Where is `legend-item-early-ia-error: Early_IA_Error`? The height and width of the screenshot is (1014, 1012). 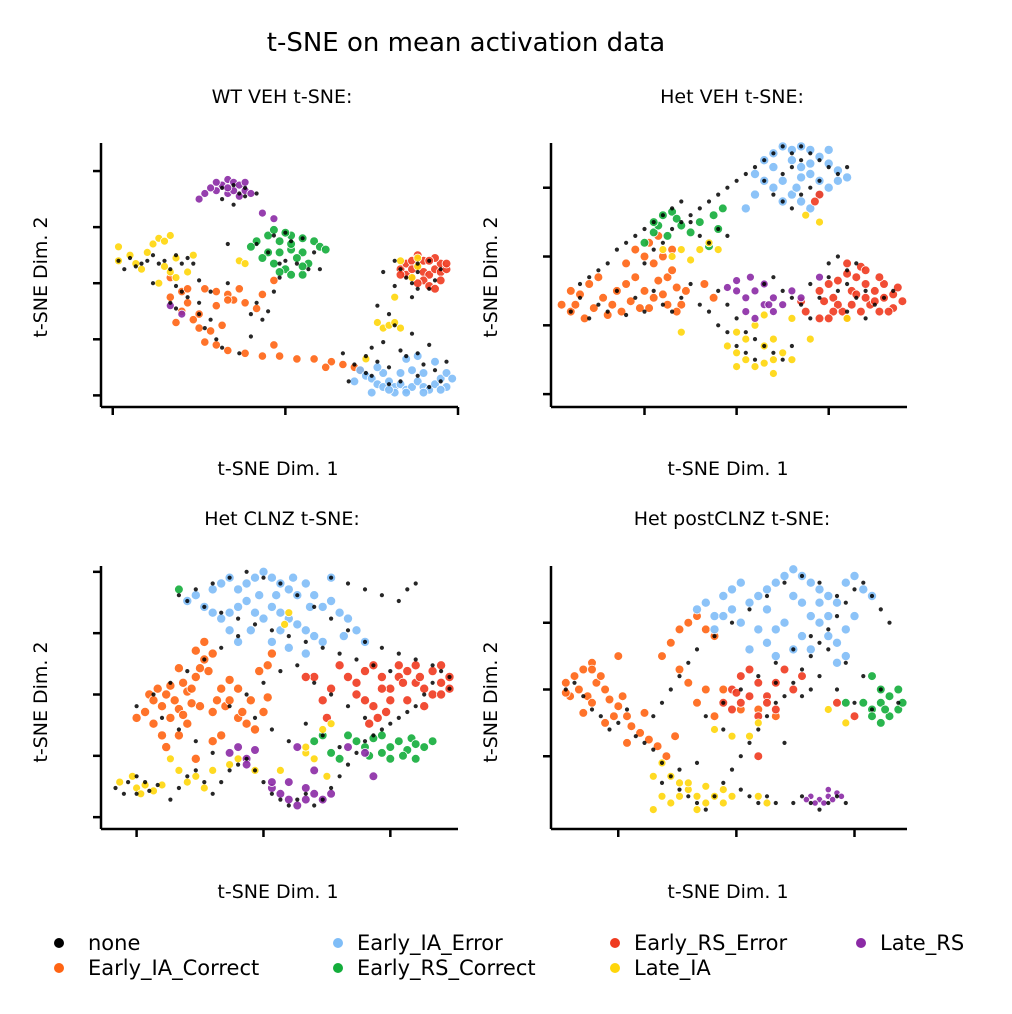 legend-item-early-ia-error: Early_IA_Error is located at coordinates (418, 943).